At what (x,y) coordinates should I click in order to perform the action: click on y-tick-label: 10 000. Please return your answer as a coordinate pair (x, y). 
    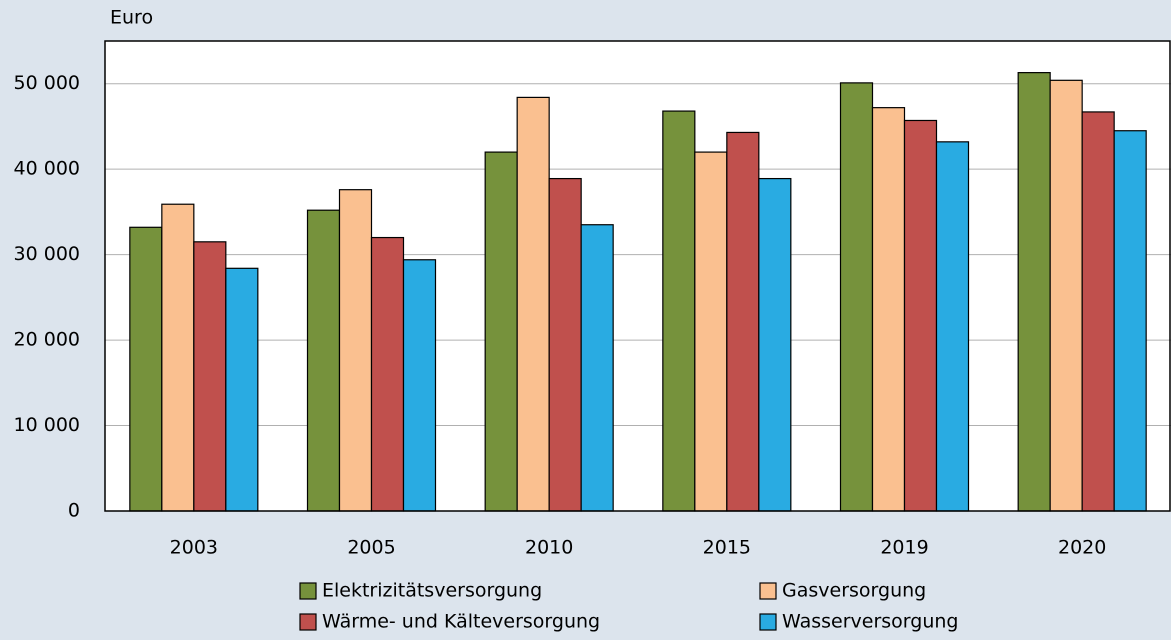
    Looking at the image, I should click on (47, 425).